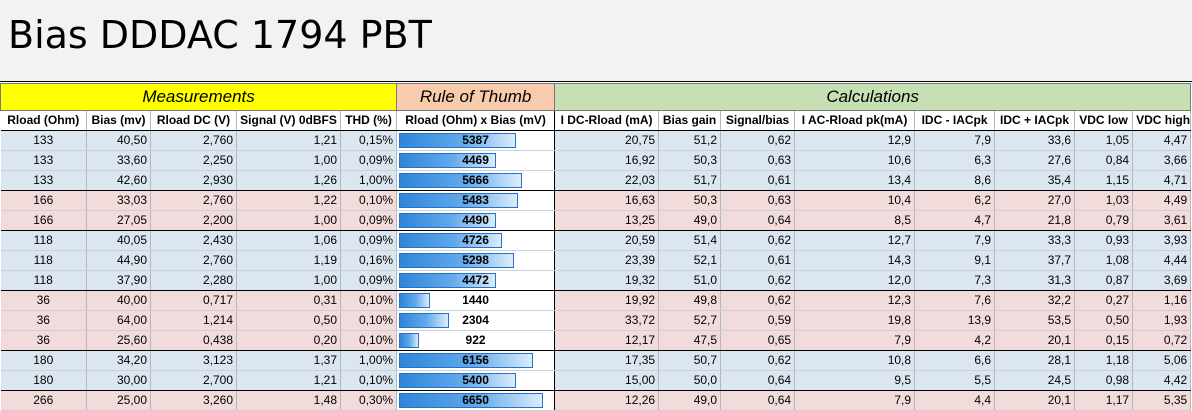 The height and width of the screenshot is (411, 1192). I want to click on section-calculations: Calculations, so click(873, 97).